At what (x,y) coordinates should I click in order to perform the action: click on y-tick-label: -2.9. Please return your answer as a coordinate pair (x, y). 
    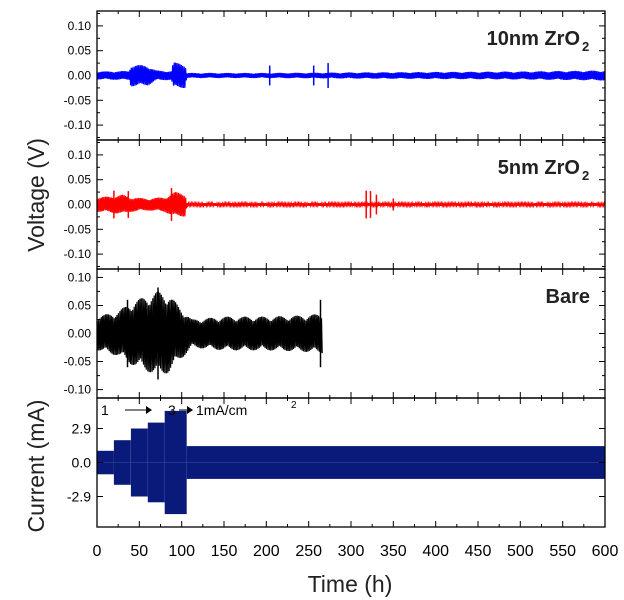
    Looking at the image, I should click on (79, 497).